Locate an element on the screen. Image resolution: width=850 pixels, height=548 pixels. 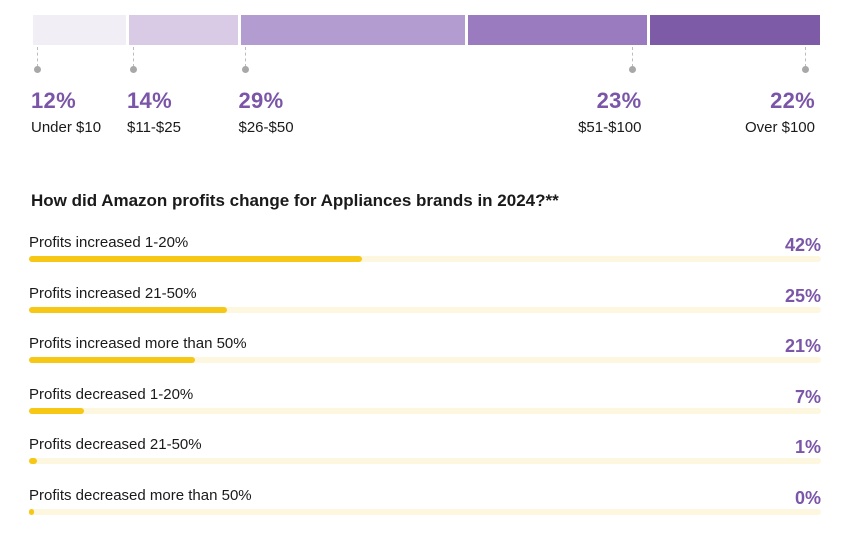
price-percent: 12% is located at coordinates (53, 100).